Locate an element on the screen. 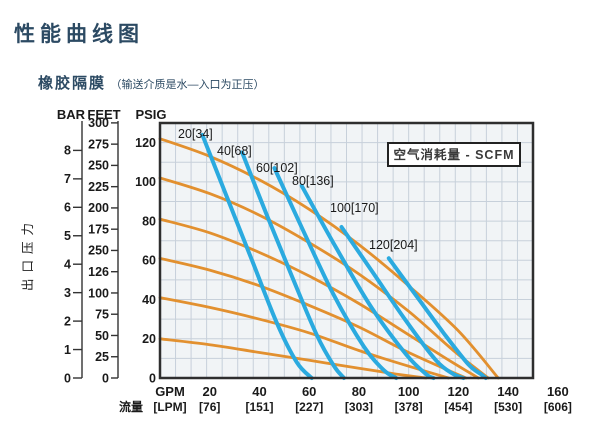 Image resolution: width=600 pixels, height=442 pixels. air-curve-60scfm is located at coordinates (335, 273).